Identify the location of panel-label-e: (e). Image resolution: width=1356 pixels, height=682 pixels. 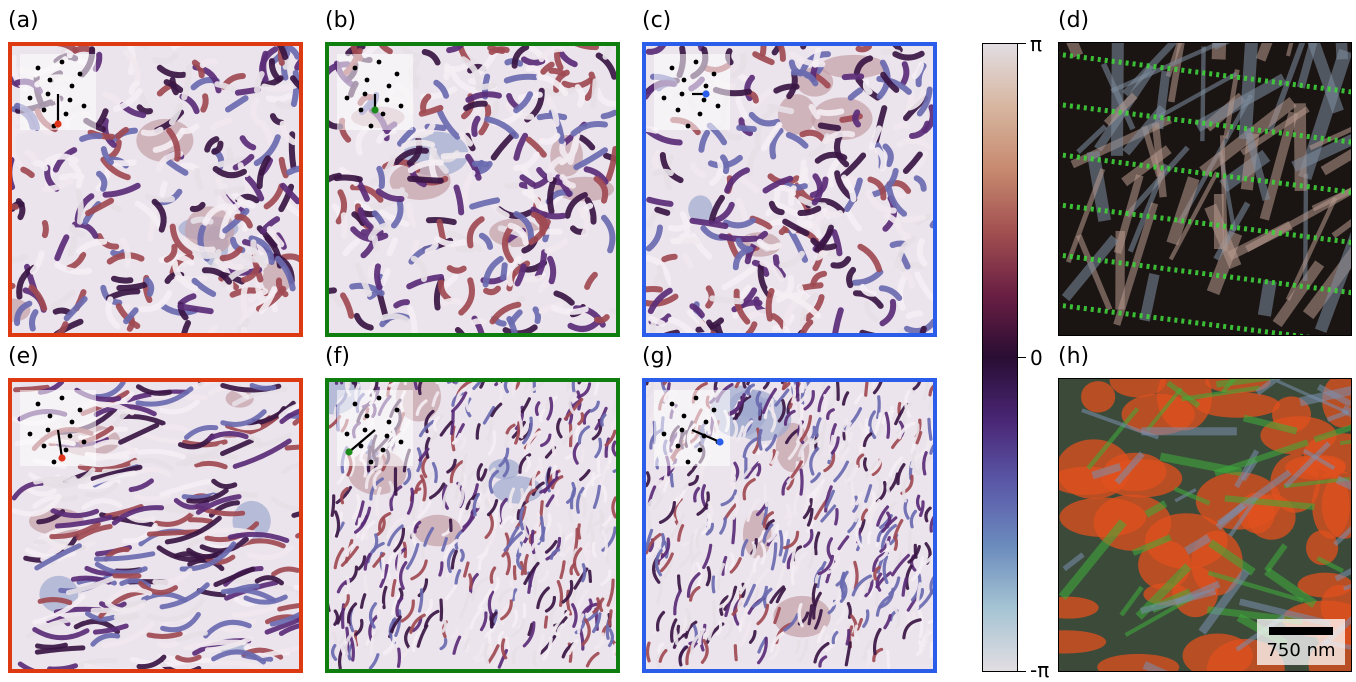
(23, 357).